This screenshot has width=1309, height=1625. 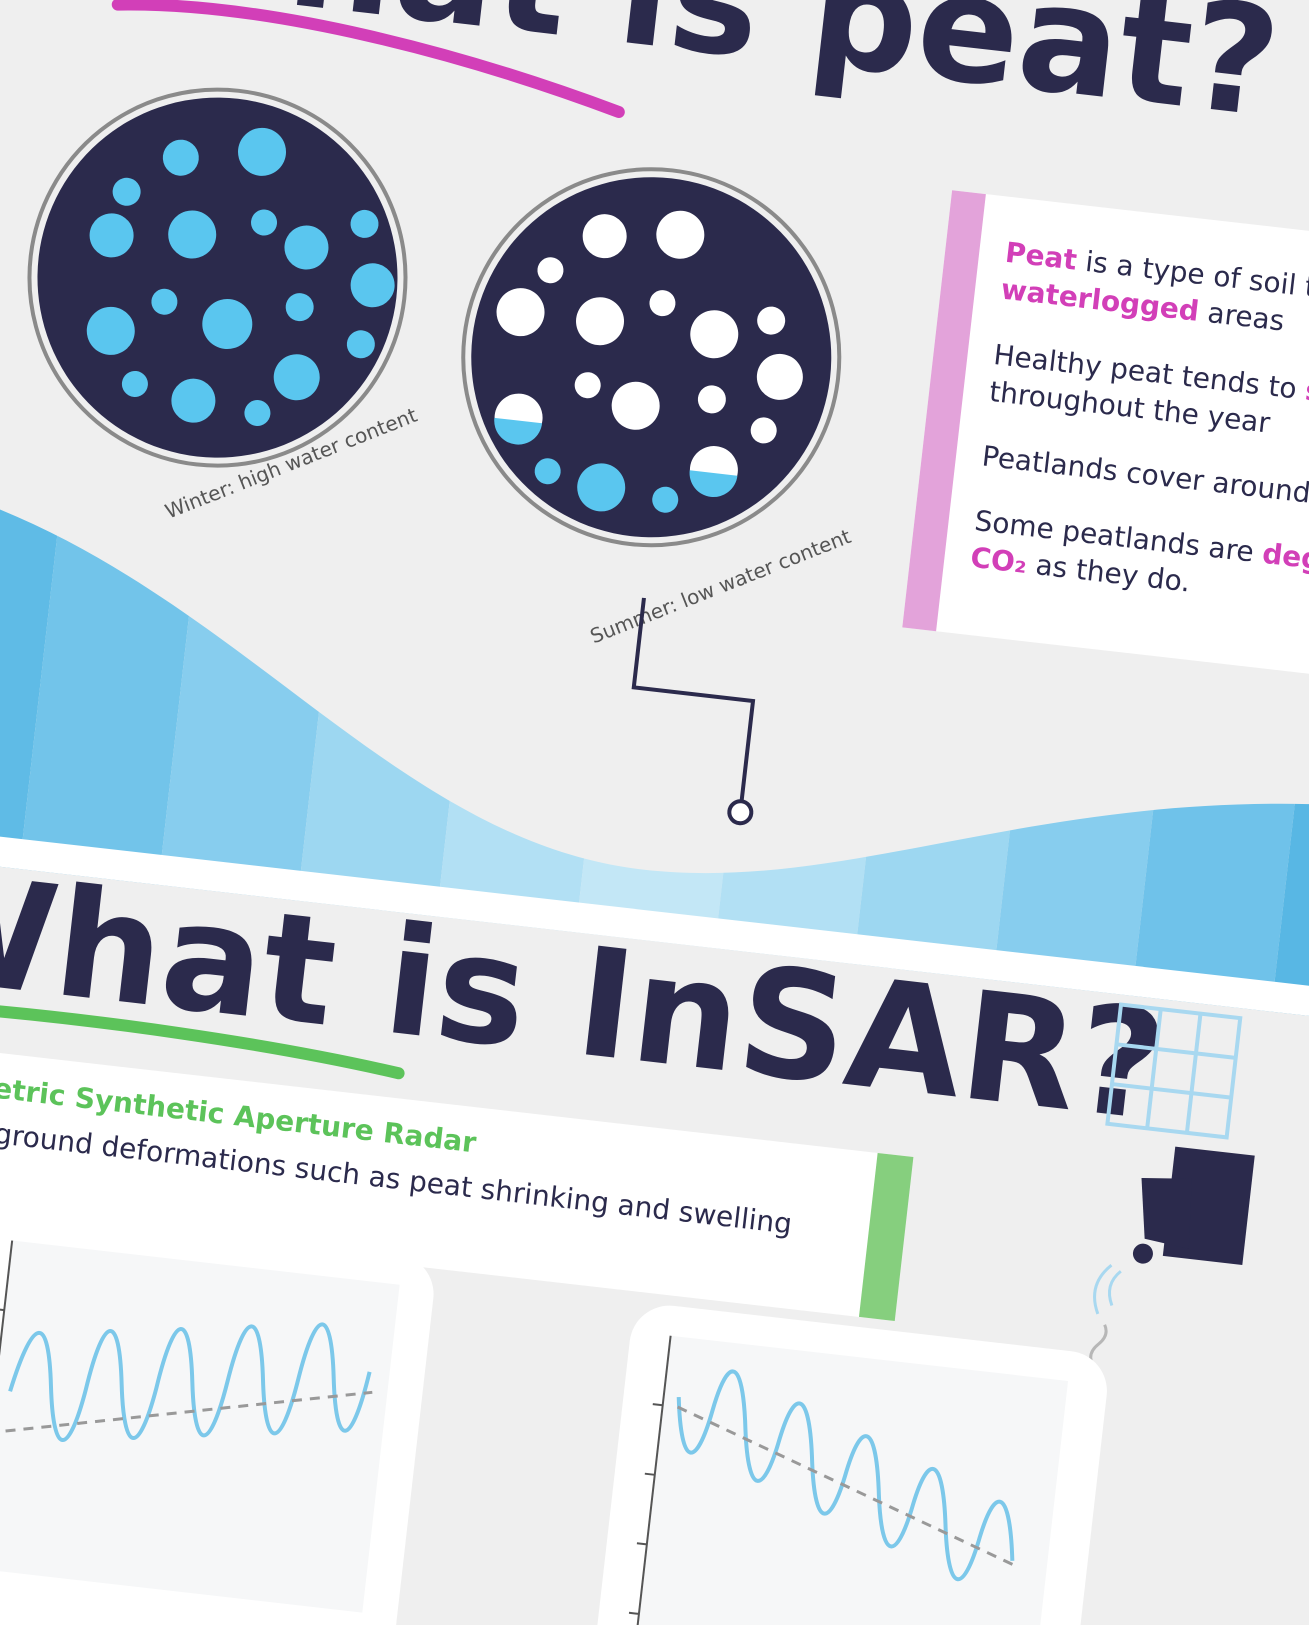 What do you see at coordinates (217, 277) in the screenshot?
I see `winter-soil-circle` at bounding box center [217, 277].